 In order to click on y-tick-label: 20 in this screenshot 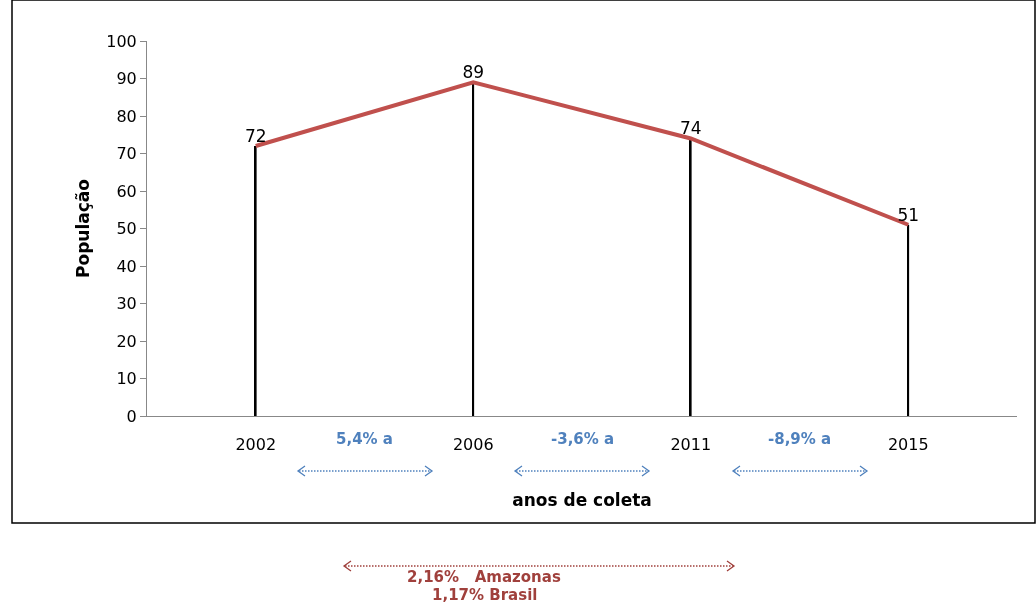, I will do `click(126, 341)`.